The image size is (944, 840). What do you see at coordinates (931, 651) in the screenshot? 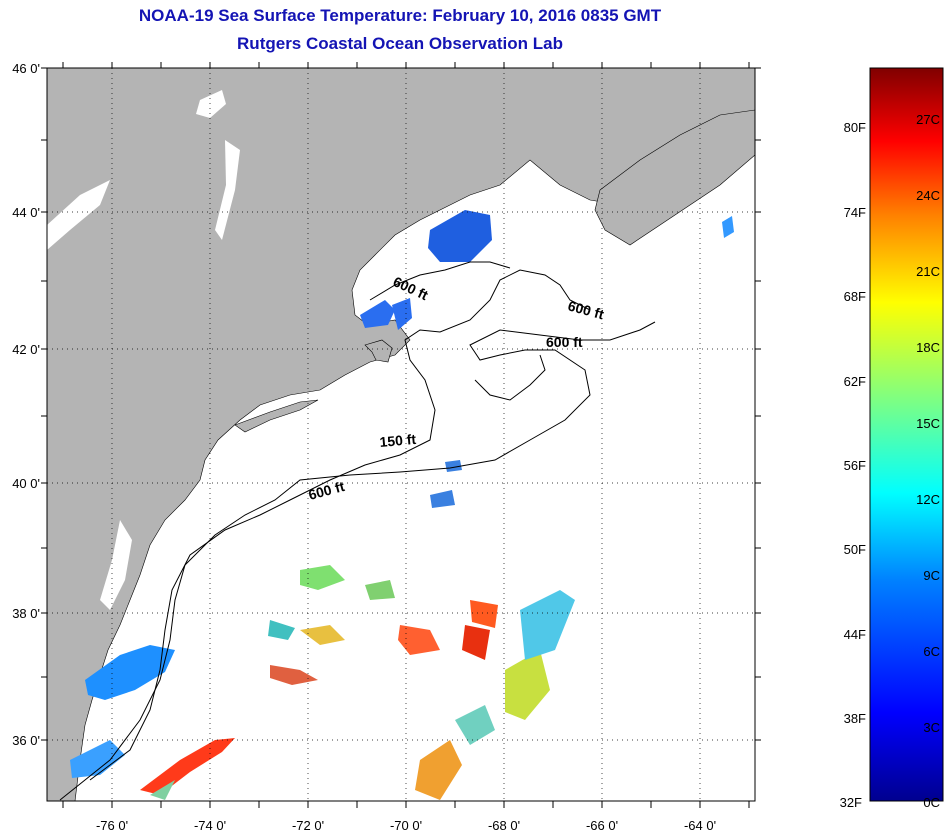
I see `colorbar-c-label: 6C` at bounding box center [931, 651].